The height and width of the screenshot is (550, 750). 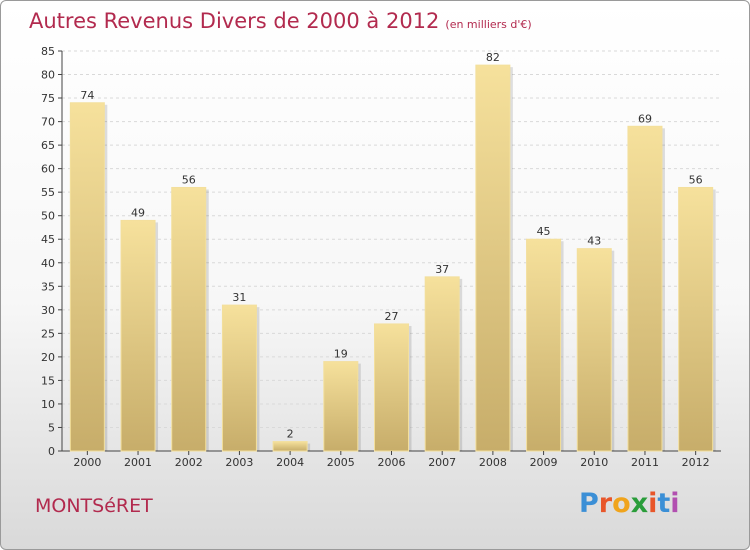 What do you see at coordinates (544, 231) in the screenshot?
I see `data-label: 45` at bounding box center [544, 231].